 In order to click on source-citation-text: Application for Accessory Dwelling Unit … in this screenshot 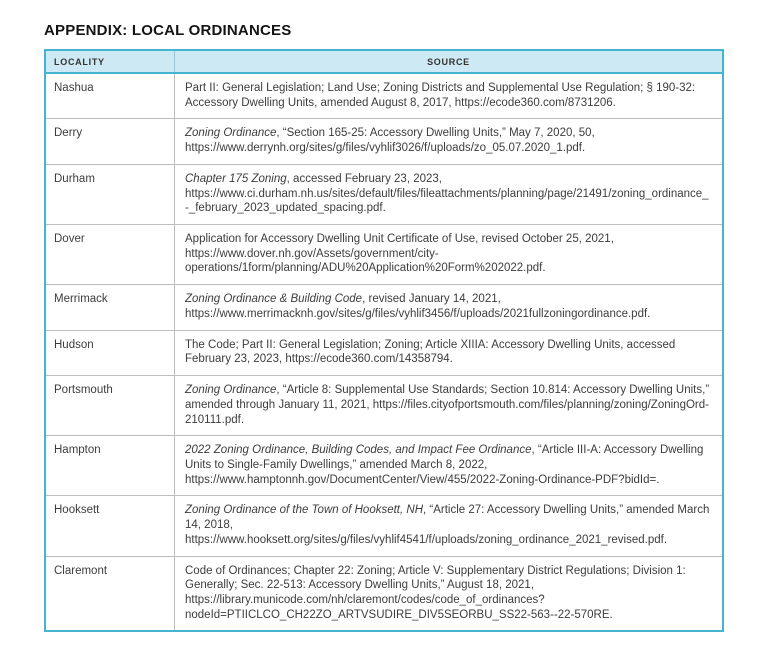, I will do `click(399, 254)`.